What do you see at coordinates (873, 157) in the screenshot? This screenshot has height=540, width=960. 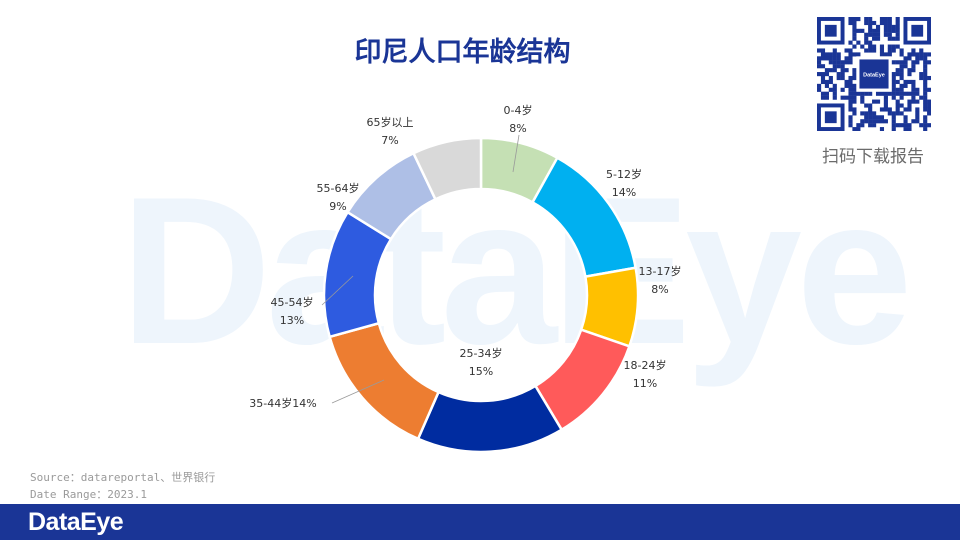 I see `qr-caption: 扫码下载报告` at bounding box center [873, 157].